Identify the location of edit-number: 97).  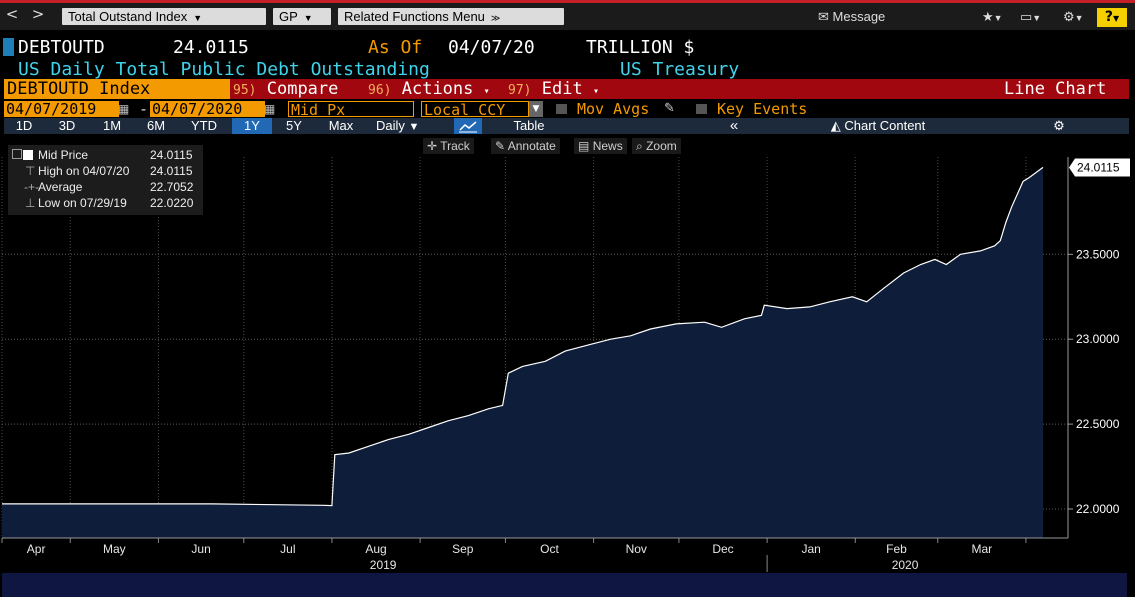
(520, 90).